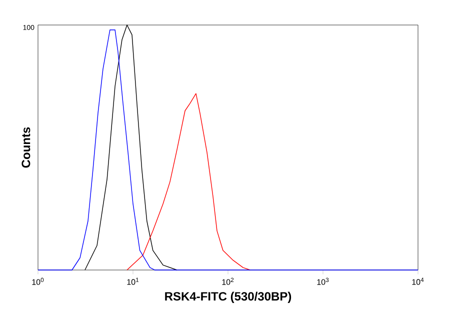 The image size is (450, 330). Describe the element at coordinates (26, 147) in the screenshot. I see `y-axis-title: Counts` at that location.